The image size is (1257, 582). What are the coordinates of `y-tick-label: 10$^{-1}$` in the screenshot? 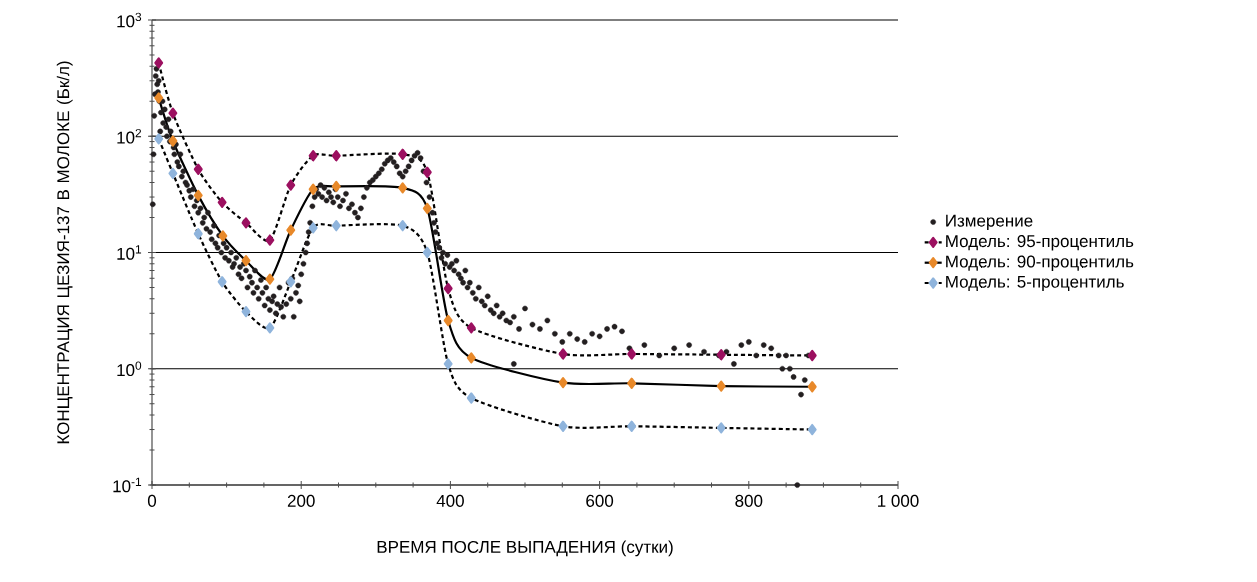 It's located at (127, 485).